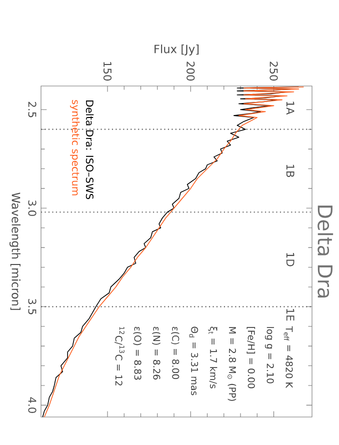 The width and height of the screenshot is (339, 445). I want to click on x-axis-title: Flux [Jy], so click(176, 50).